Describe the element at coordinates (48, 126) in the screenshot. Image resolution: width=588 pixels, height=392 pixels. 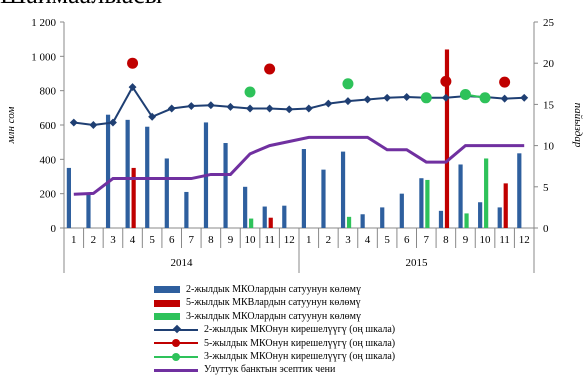
I see `left-tick-label: 600` at that location.